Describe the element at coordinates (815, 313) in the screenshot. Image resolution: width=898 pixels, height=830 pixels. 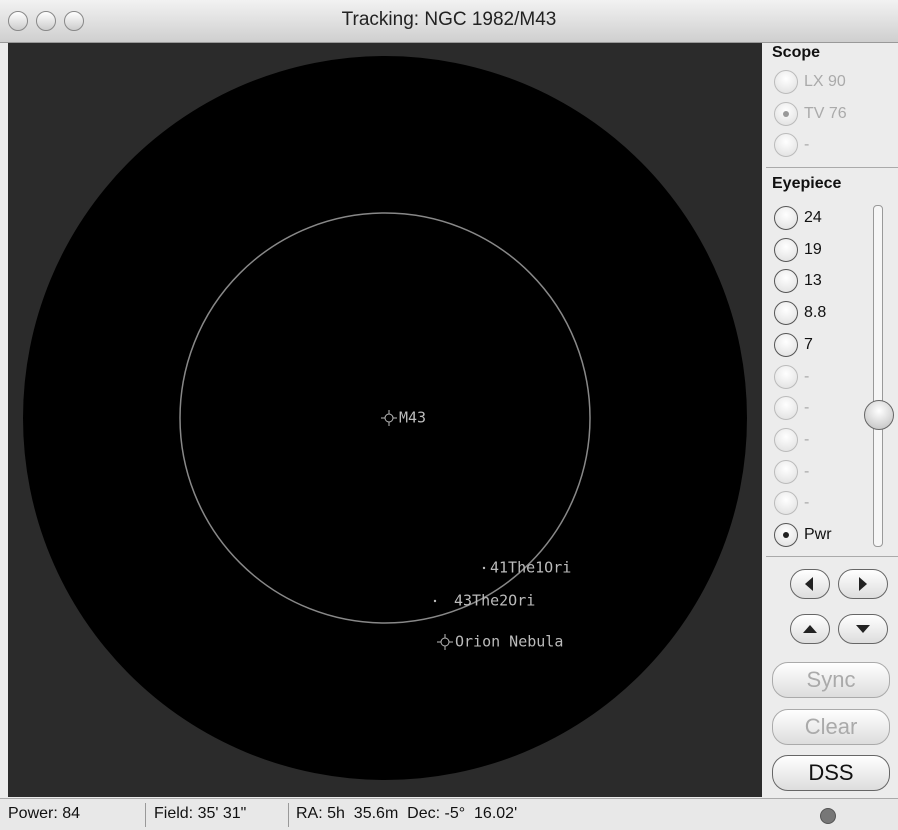
I see `radio-label: 8.8` at that location.